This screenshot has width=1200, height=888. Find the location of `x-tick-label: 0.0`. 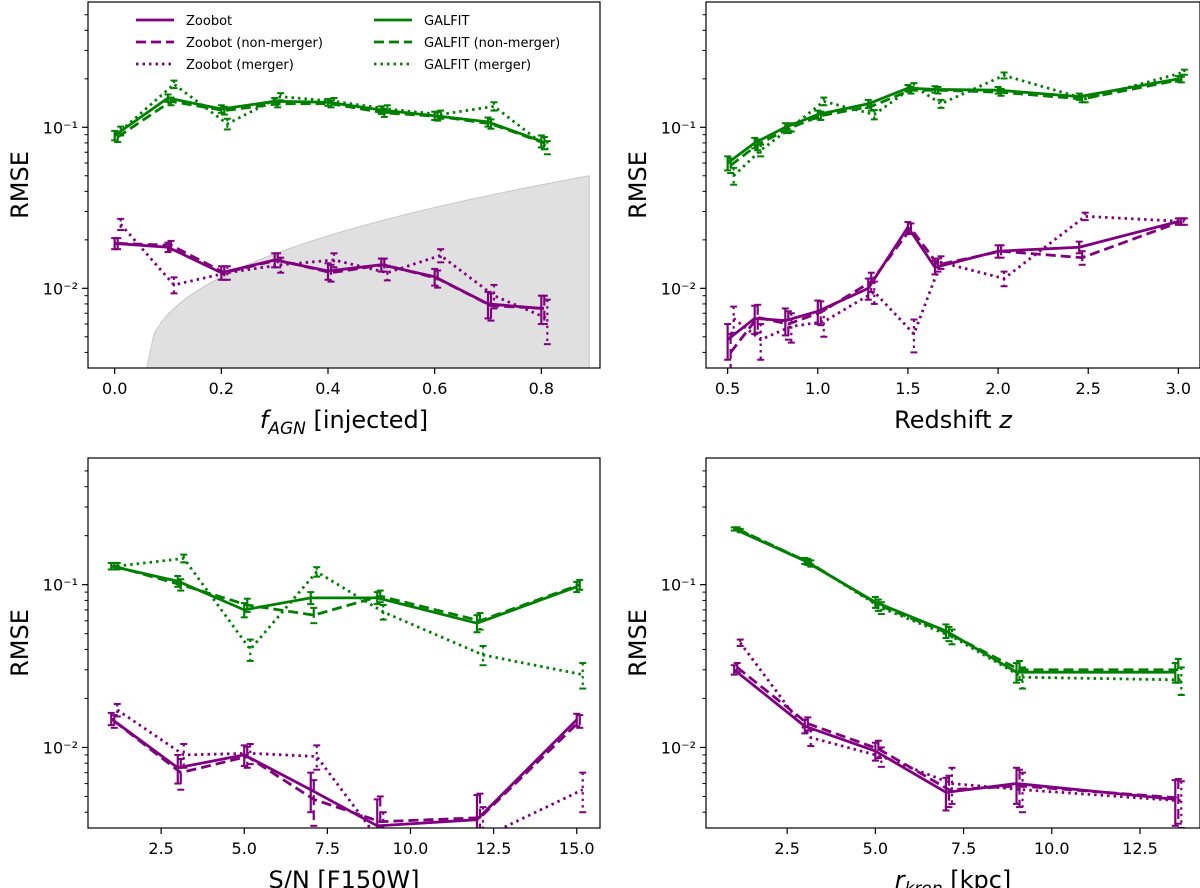

x-tick-label: 0.0 is located at coordinates (114, 388).